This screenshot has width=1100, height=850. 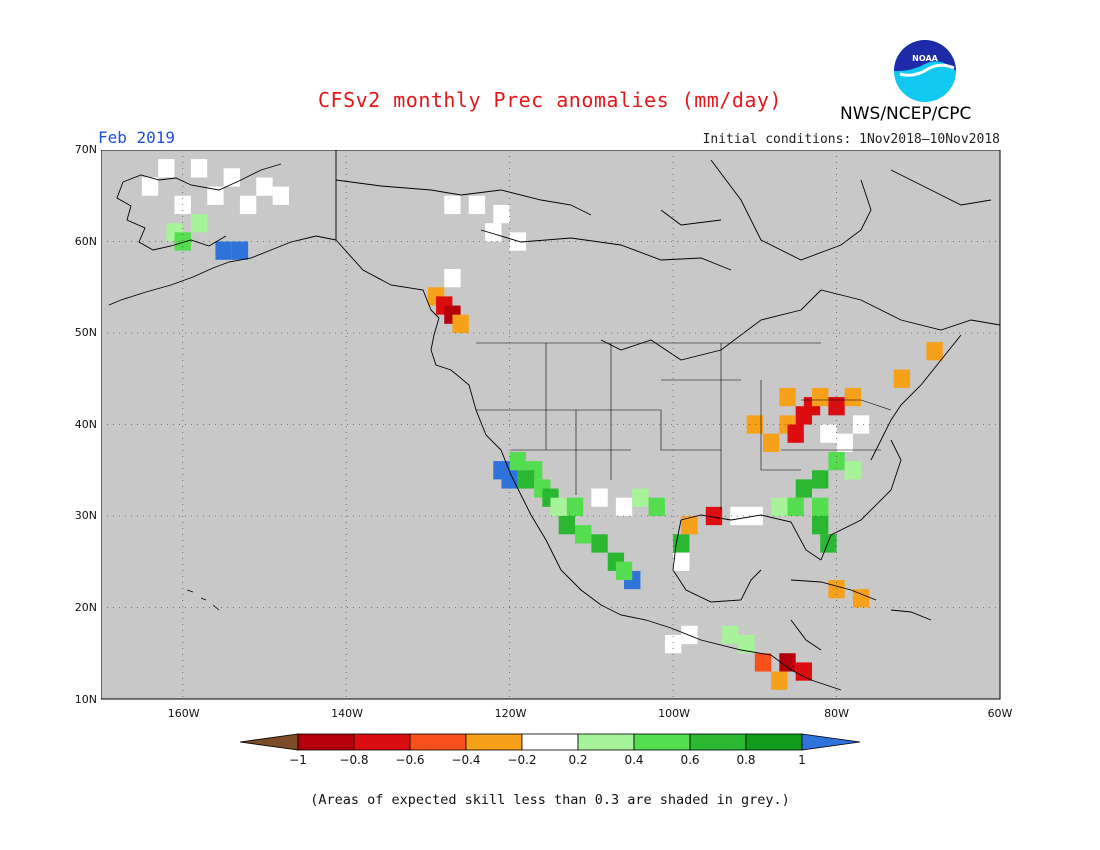 I want to click on longitude-label: 120W, so click(x=510, y=713).